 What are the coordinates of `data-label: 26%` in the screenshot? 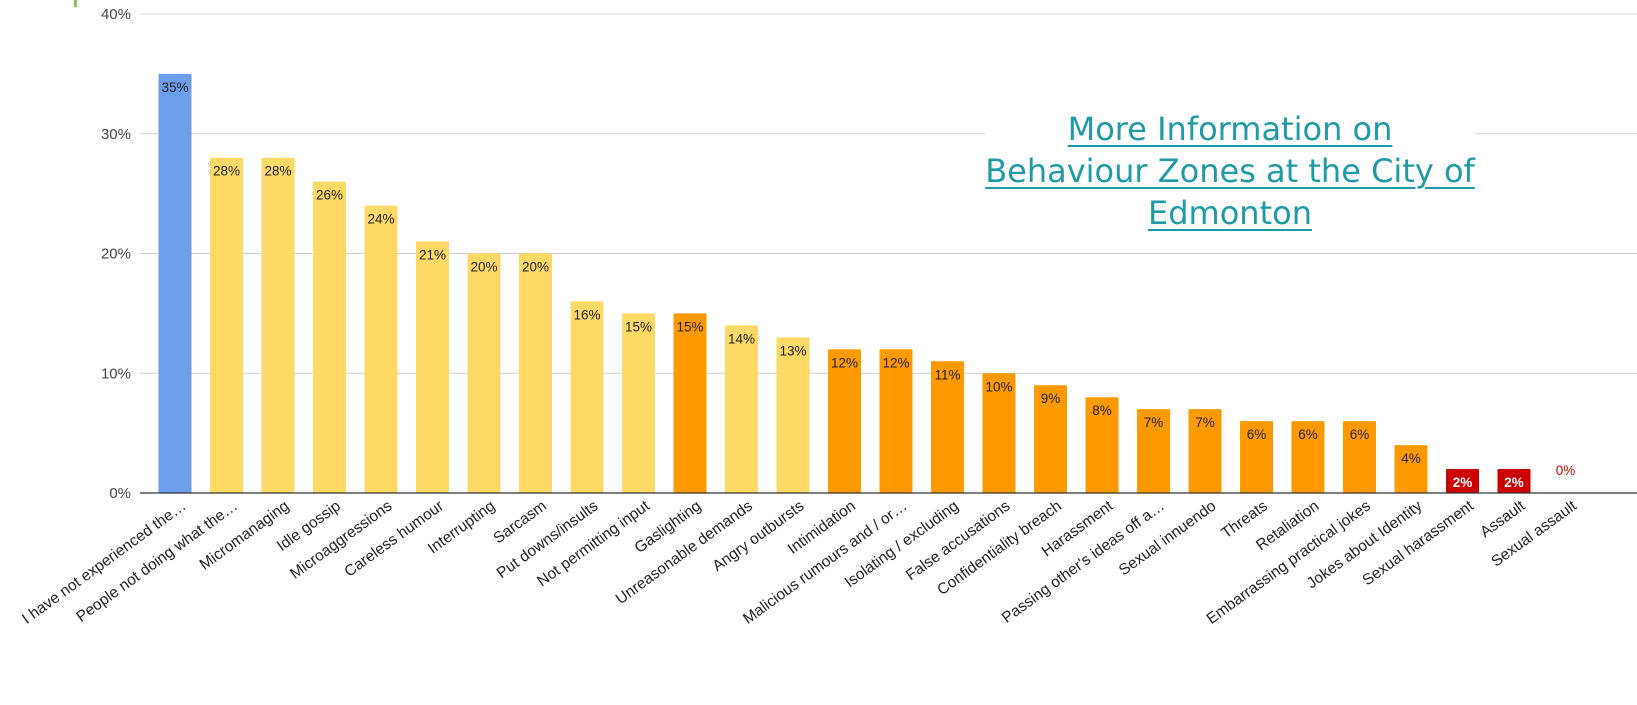 It's located at (329, 195).